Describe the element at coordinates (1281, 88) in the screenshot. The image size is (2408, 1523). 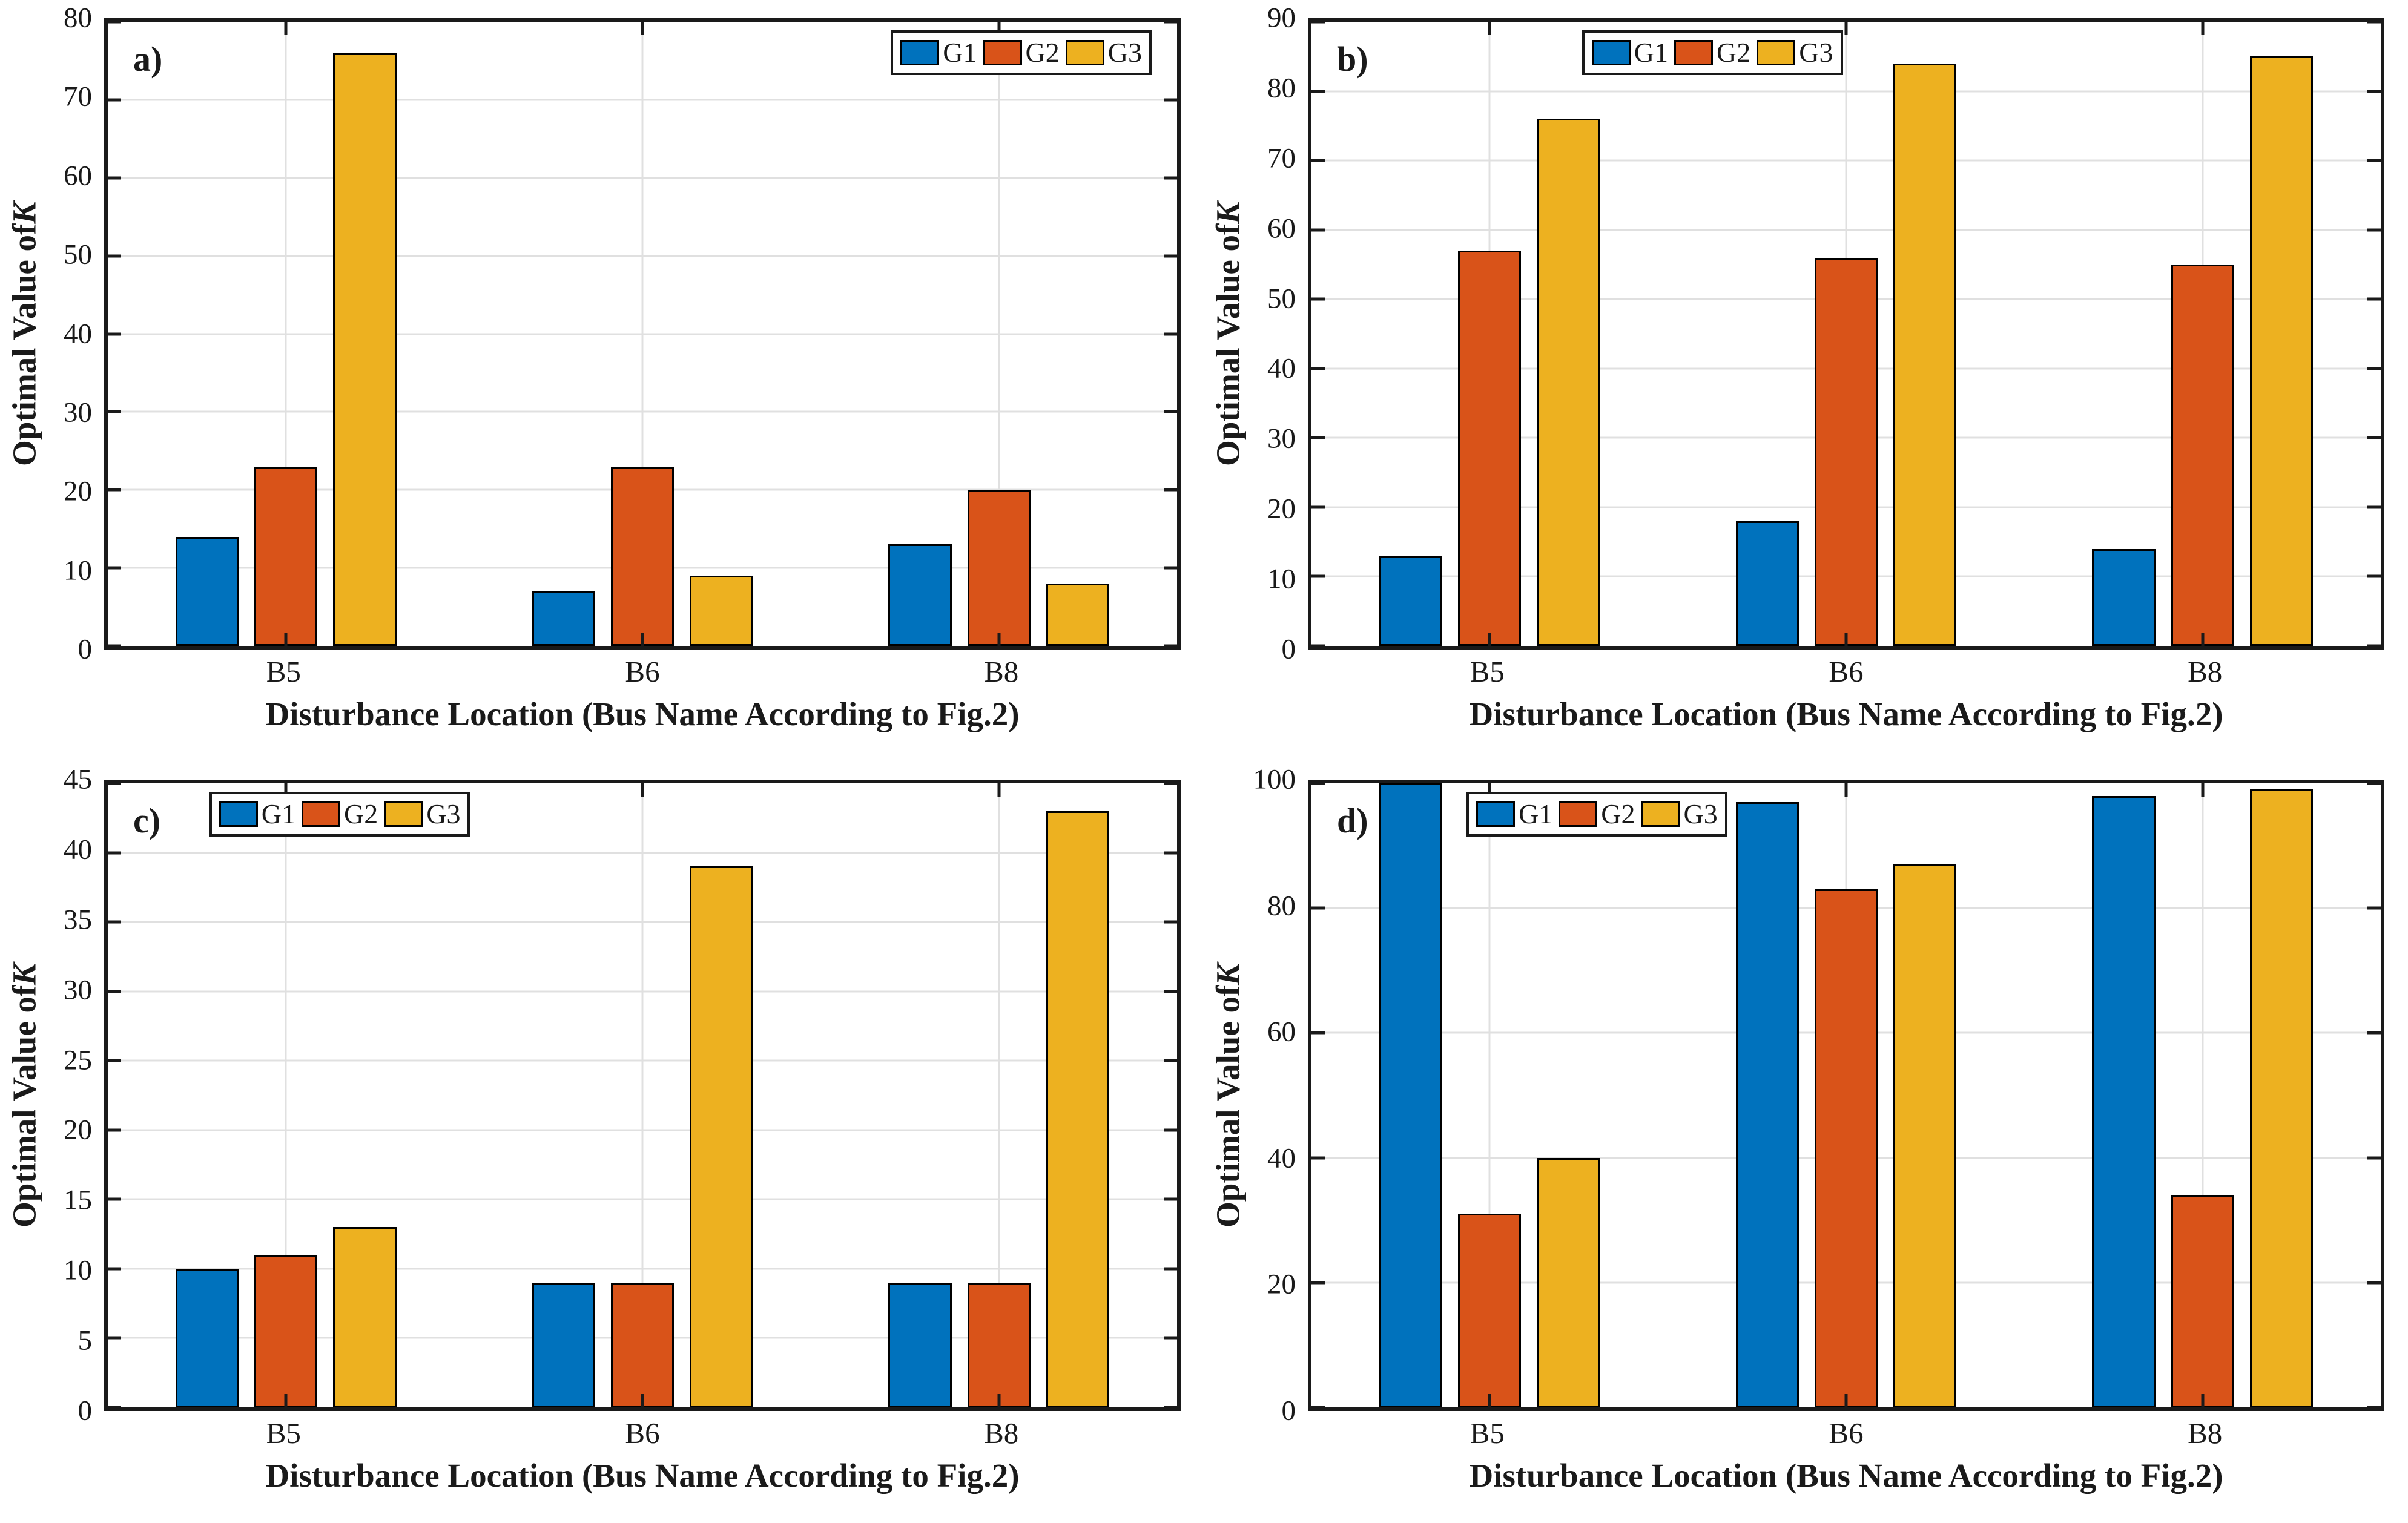
I see `y-tick-label: 80` at that location.